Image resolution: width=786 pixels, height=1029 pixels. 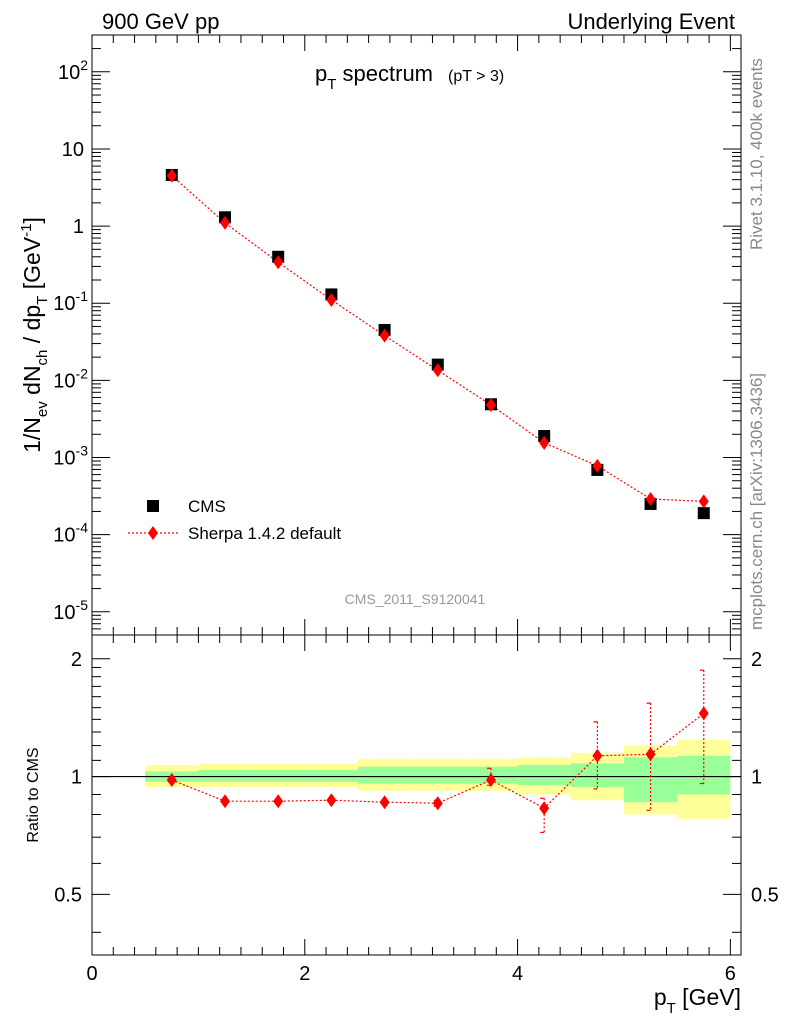 What do you see at coordinates (476, 76) in the screenshot?
I see `chart-title-cut: (pT > 3)` at bounding box center [476, 76].